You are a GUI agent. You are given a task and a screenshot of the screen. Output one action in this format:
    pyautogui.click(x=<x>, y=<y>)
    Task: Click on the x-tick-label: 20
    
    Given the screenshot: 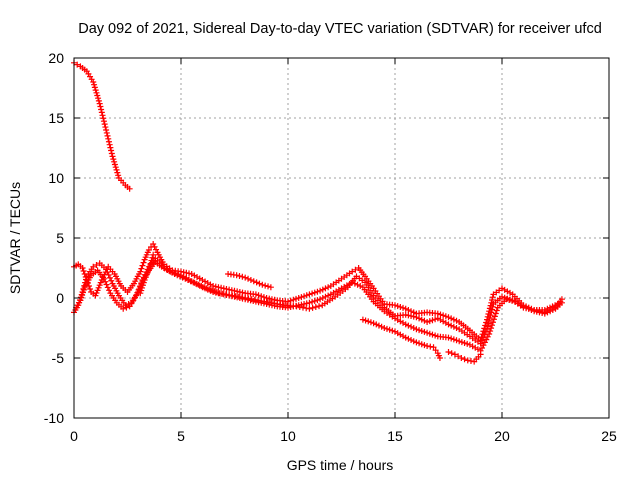 What is the action you would take?
    pyautogui.click(x=502, y=436)
    